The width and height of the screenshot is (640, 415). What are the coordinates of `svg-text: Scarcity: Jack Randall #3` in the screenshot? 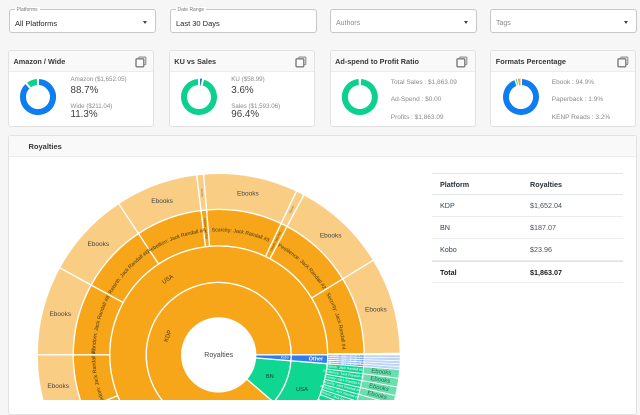 It's located at (343, 380).